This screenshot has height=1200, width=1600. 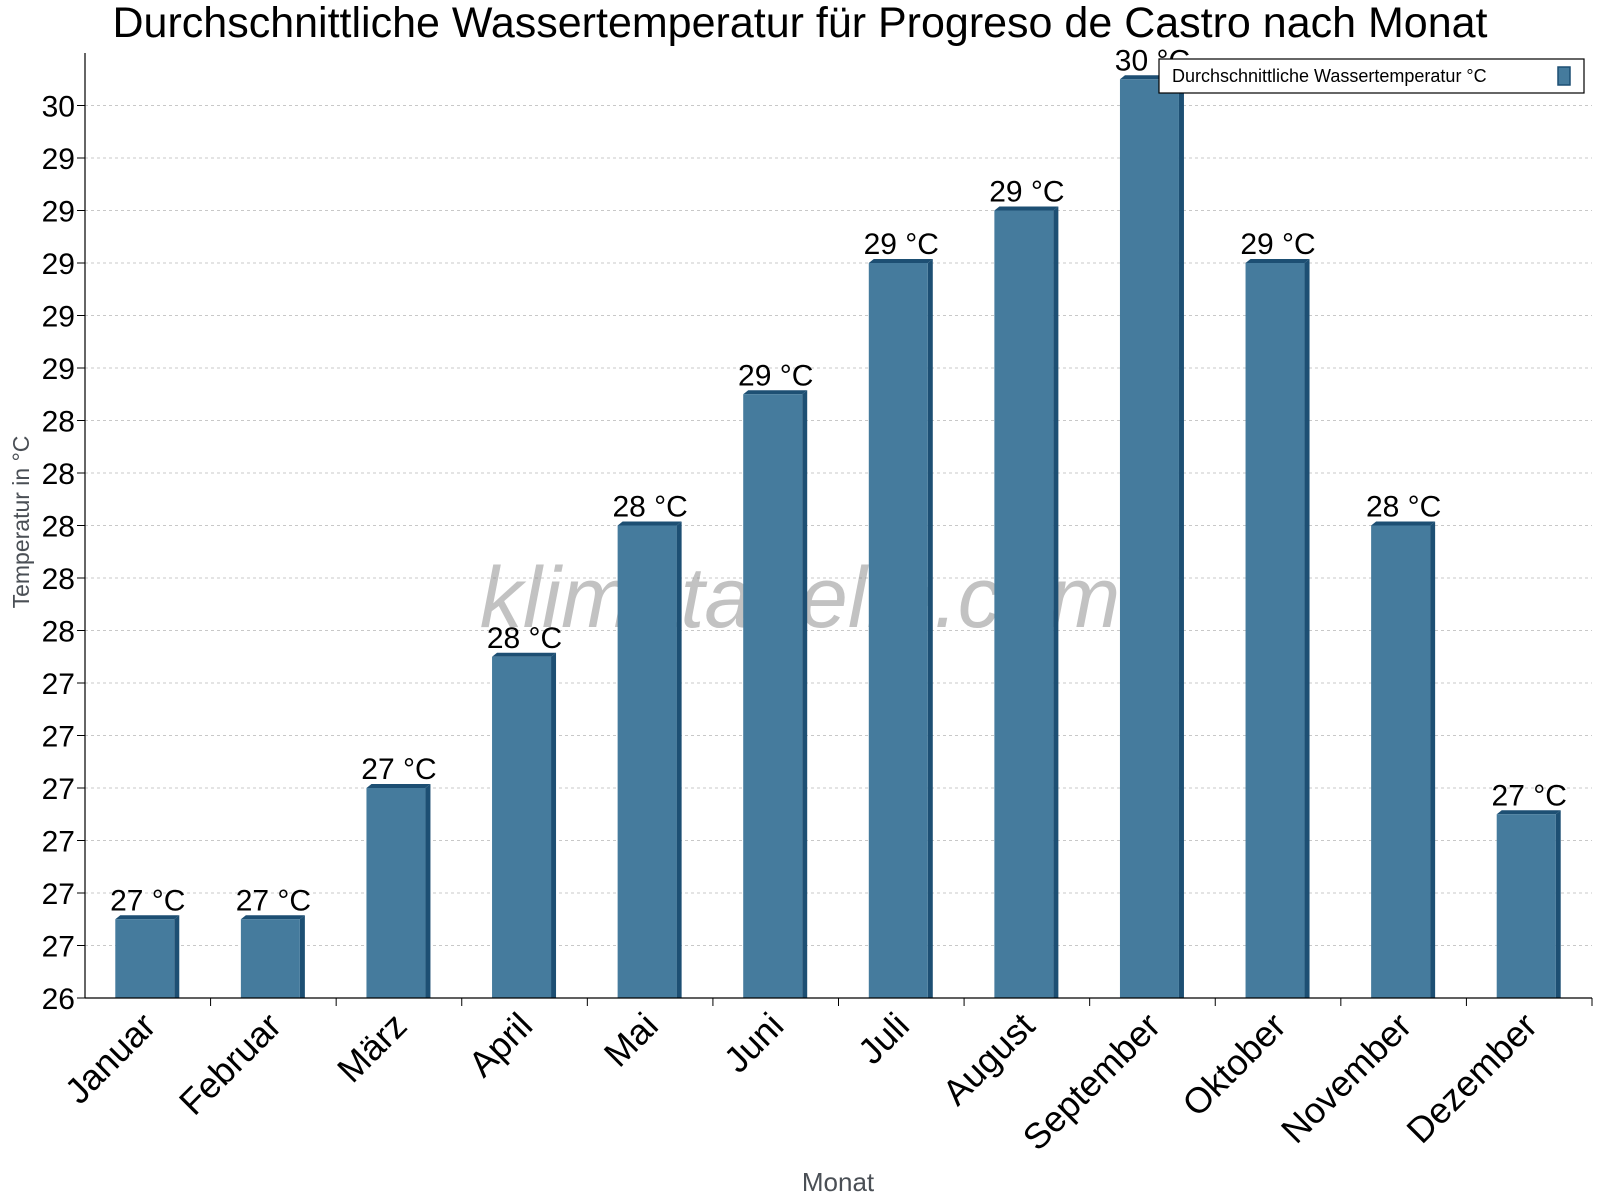 I want to click on x-tick-label: Juli, so click(x=883, y=1038).